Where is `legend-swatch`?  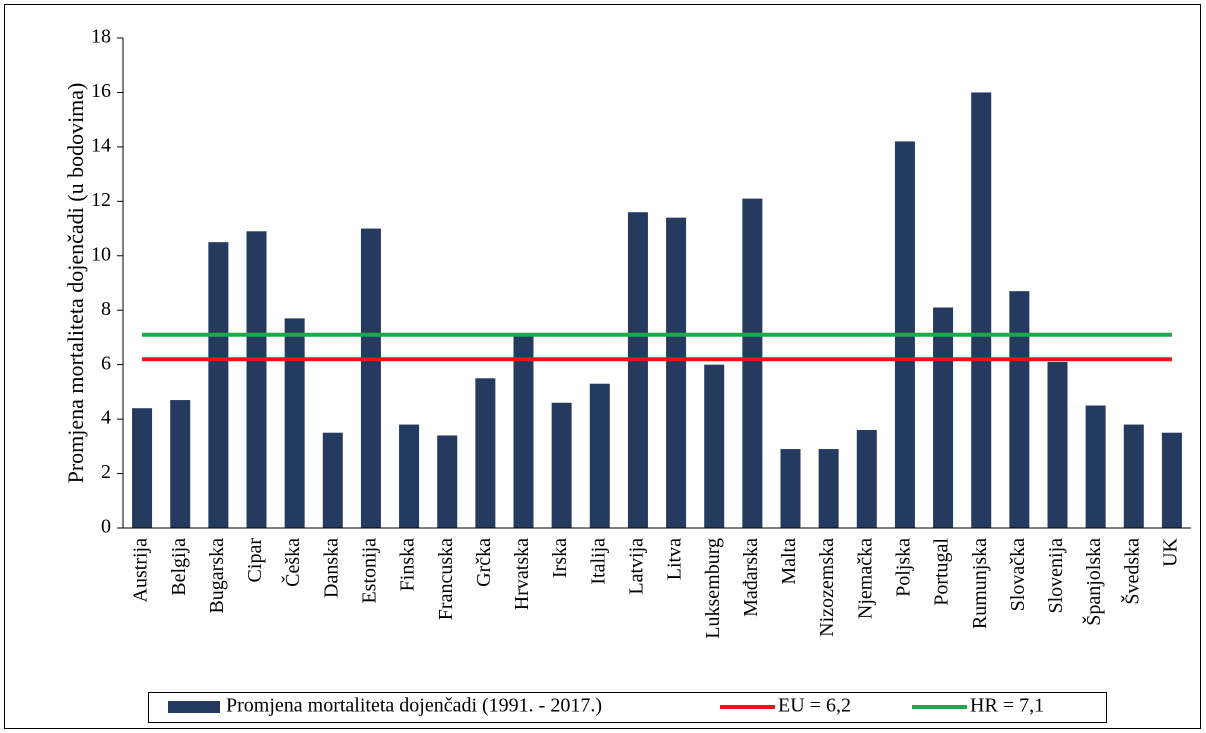 legend-swatch is located at coordinates (194, 707).